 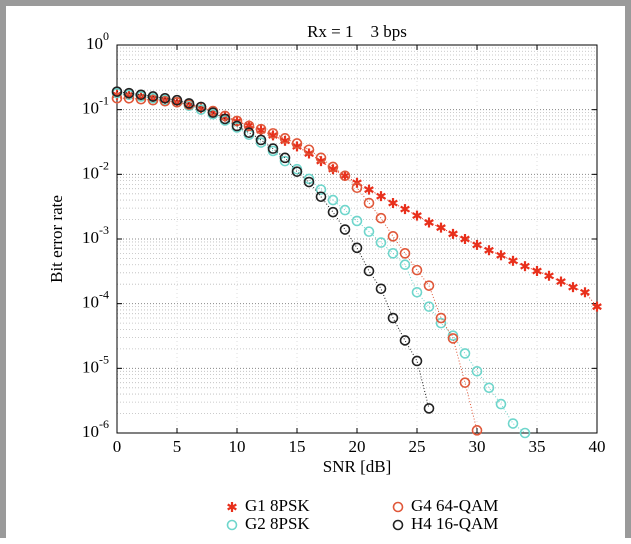 What do you see at coordinates (104, 424) in the screenshot?
I see `tick-exponent: -6` at bounding box center [104, 424].